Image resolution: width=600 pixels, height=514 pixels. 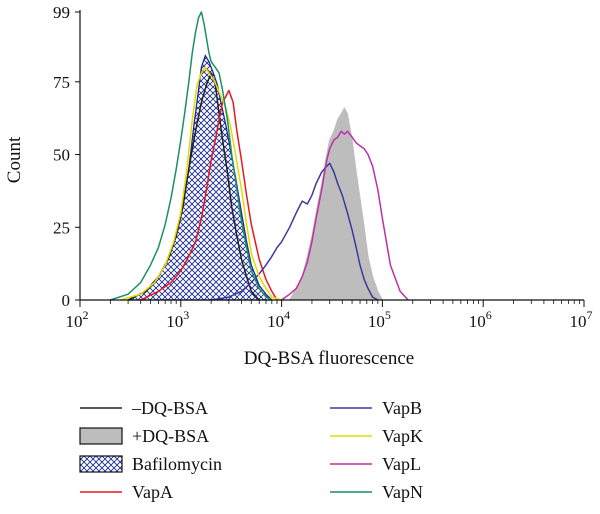 I want to click on legend-item-dq-bsa: –DQ-BSA, so click(x=144, y=408).